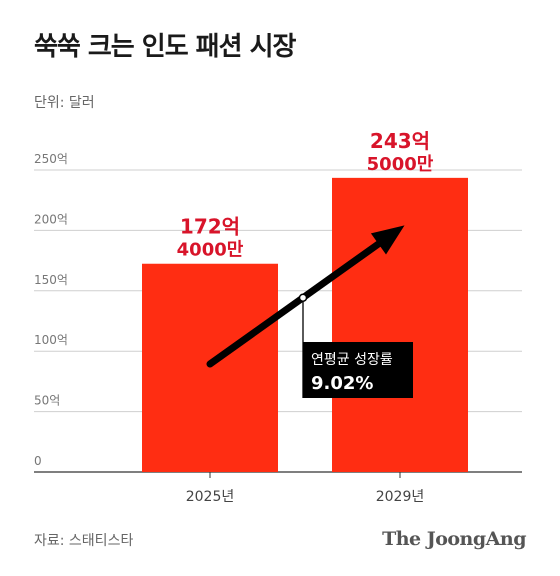  Describe the element at coordinates (210, 250) in the screenshot. I see `value-label-sub: 4000만` at that location.